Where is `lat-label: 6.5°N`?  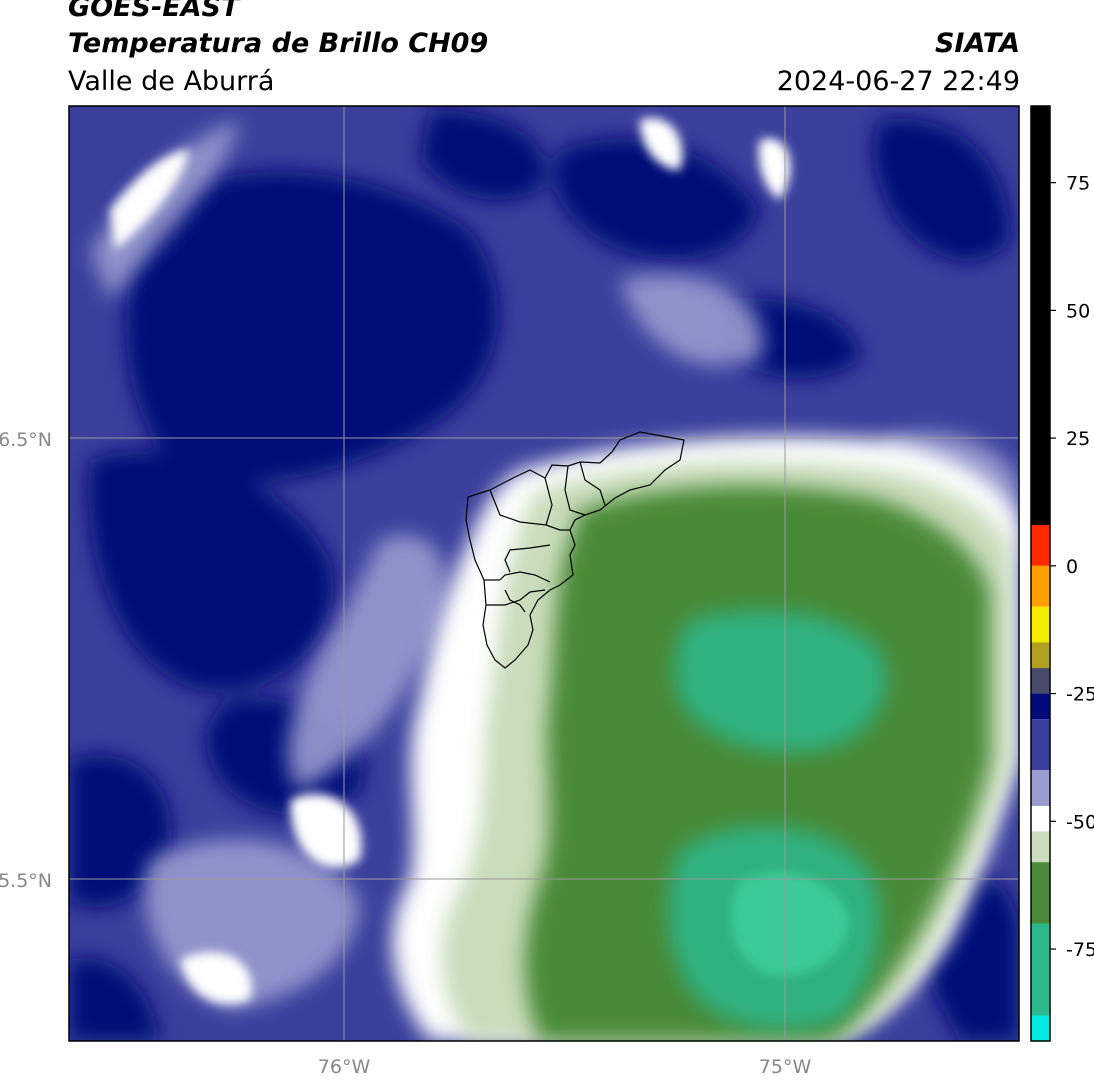 lat-label: 6.5°N is located at coordinates (26, 440).